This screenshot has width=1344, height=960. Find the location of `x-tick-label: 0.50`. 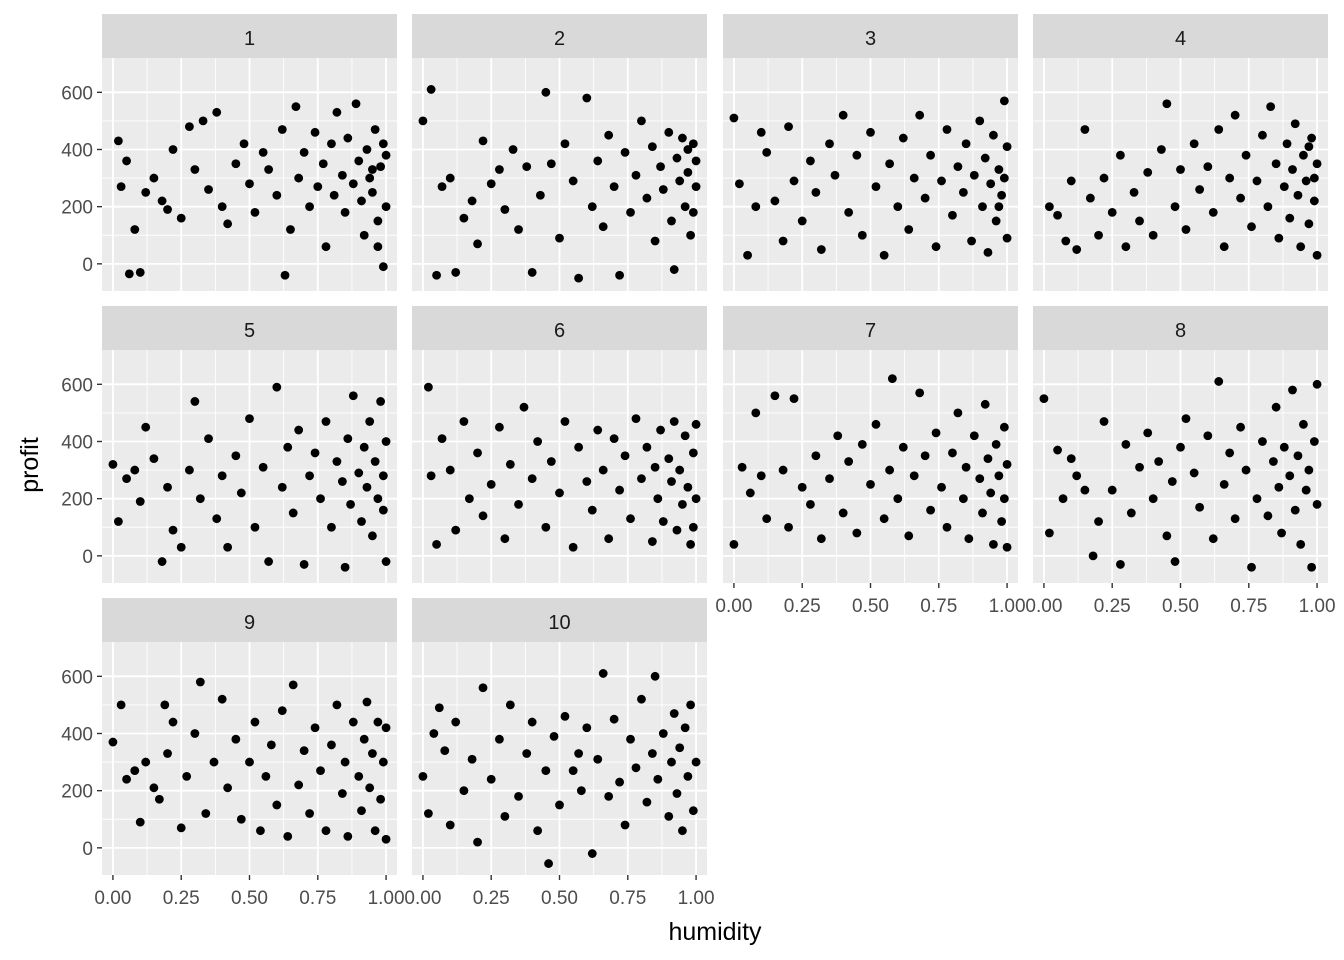

x-tick-label: 0.50 is located at coordinates (559, 898).